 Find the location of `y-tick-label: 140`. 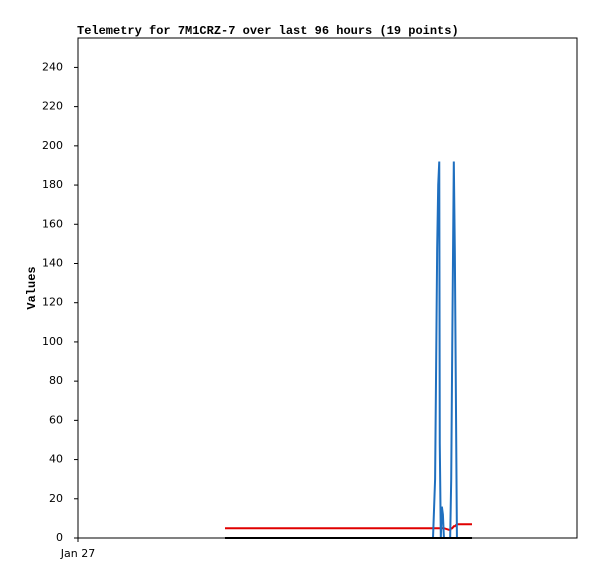

y-tick-label: 140 is located at coordinates (52, 262).